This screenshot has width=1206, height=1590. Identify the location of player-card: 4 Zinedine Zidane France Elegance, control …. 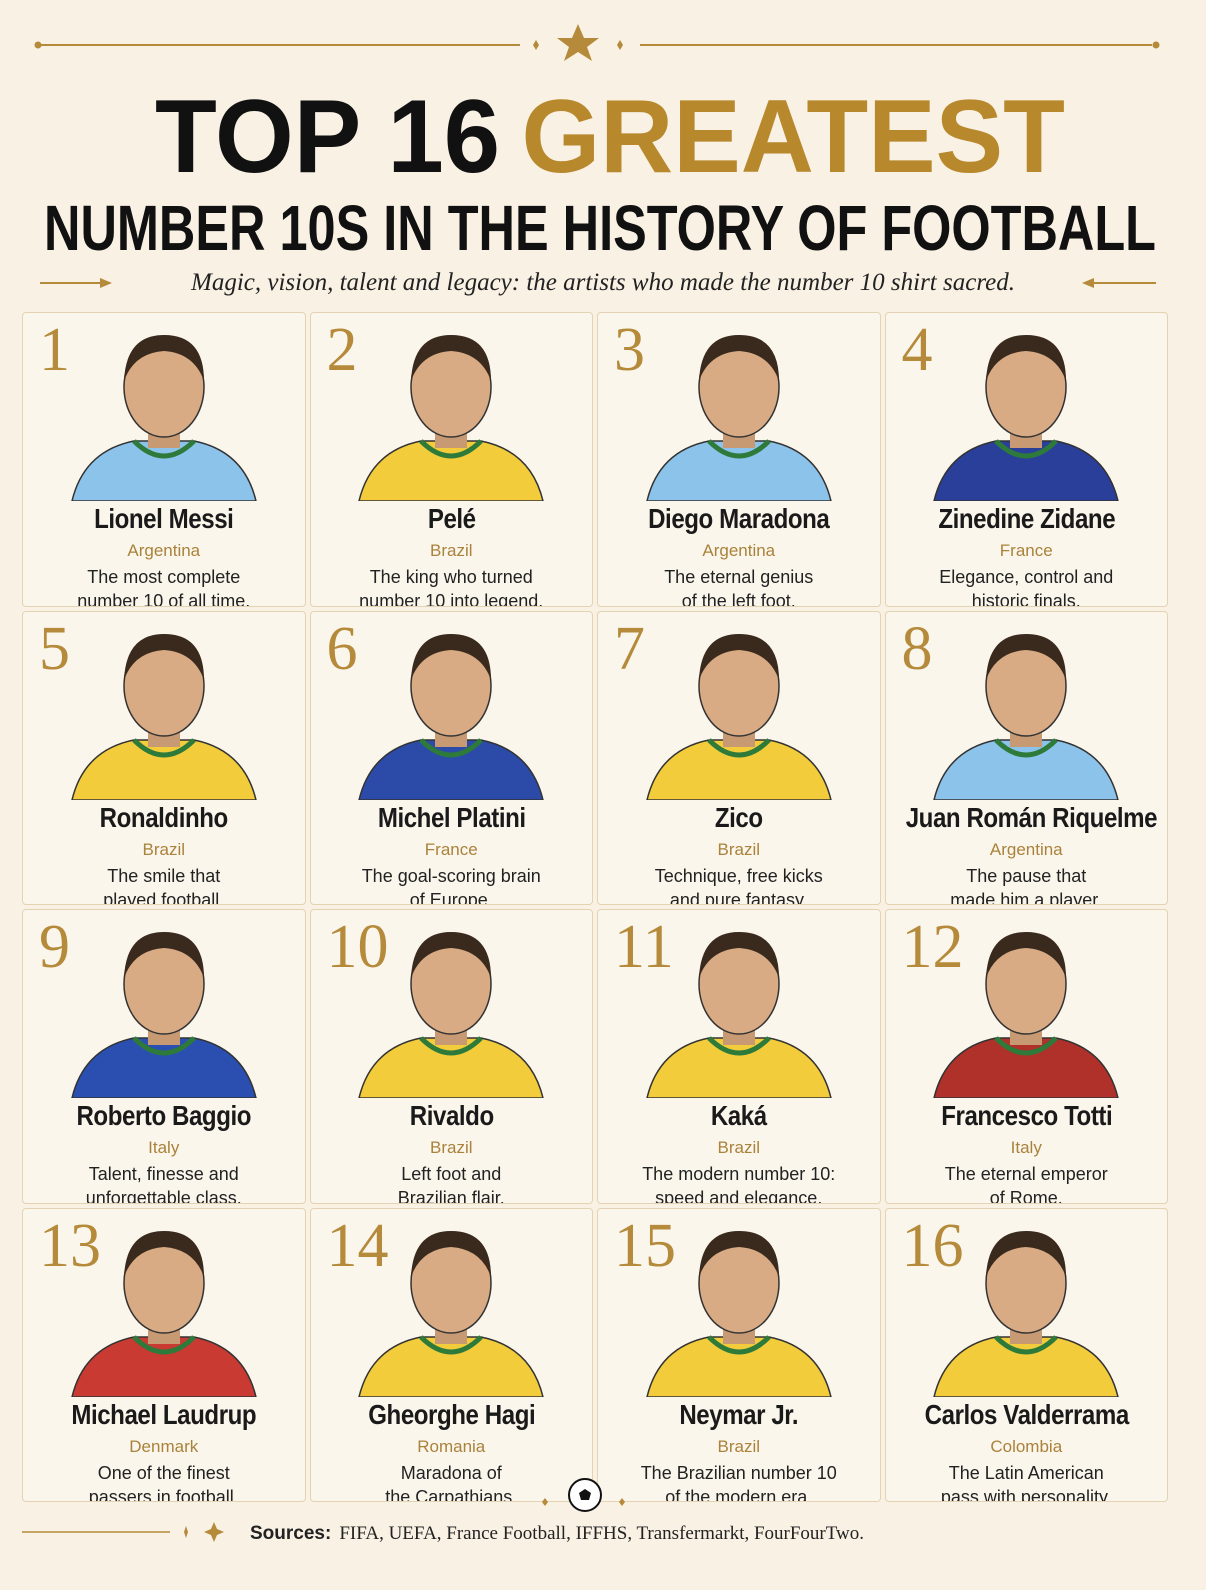
(1026, 459).